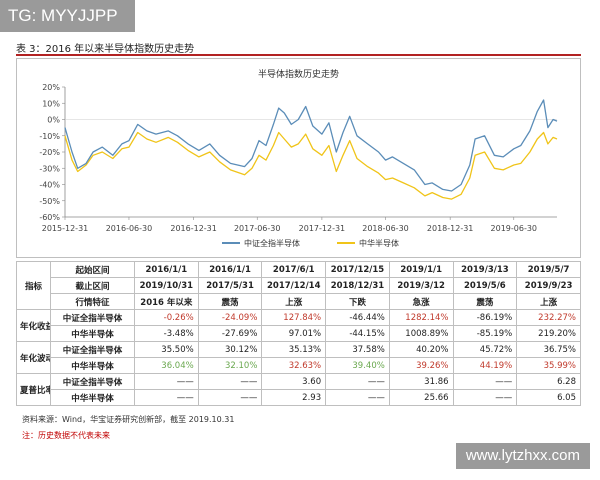 This screenshot has height=480, width=600. Describe the element at coordinates (357, 285) in the screenshot. I see `header-cell: 2018/12/31` at that location.